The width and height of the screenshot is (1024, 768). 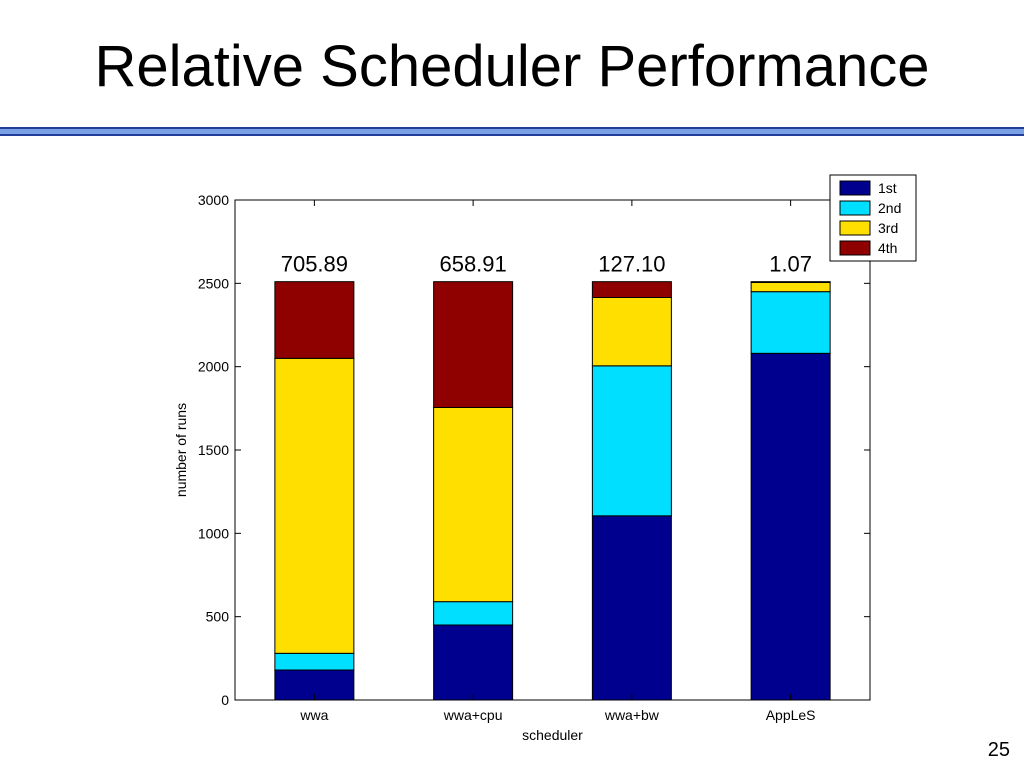 I want to click on legend-swatch-1st, so click(x=855, y=188).